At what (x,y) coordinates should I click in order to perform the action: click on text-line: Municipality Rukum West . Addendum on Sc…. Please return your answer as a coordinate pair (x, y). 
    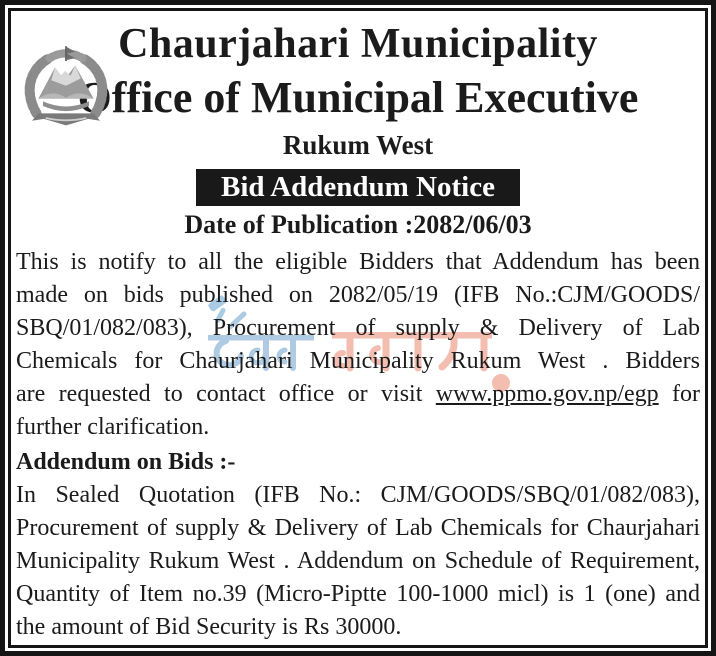
    Looking at the image, I should click on (358, 560).